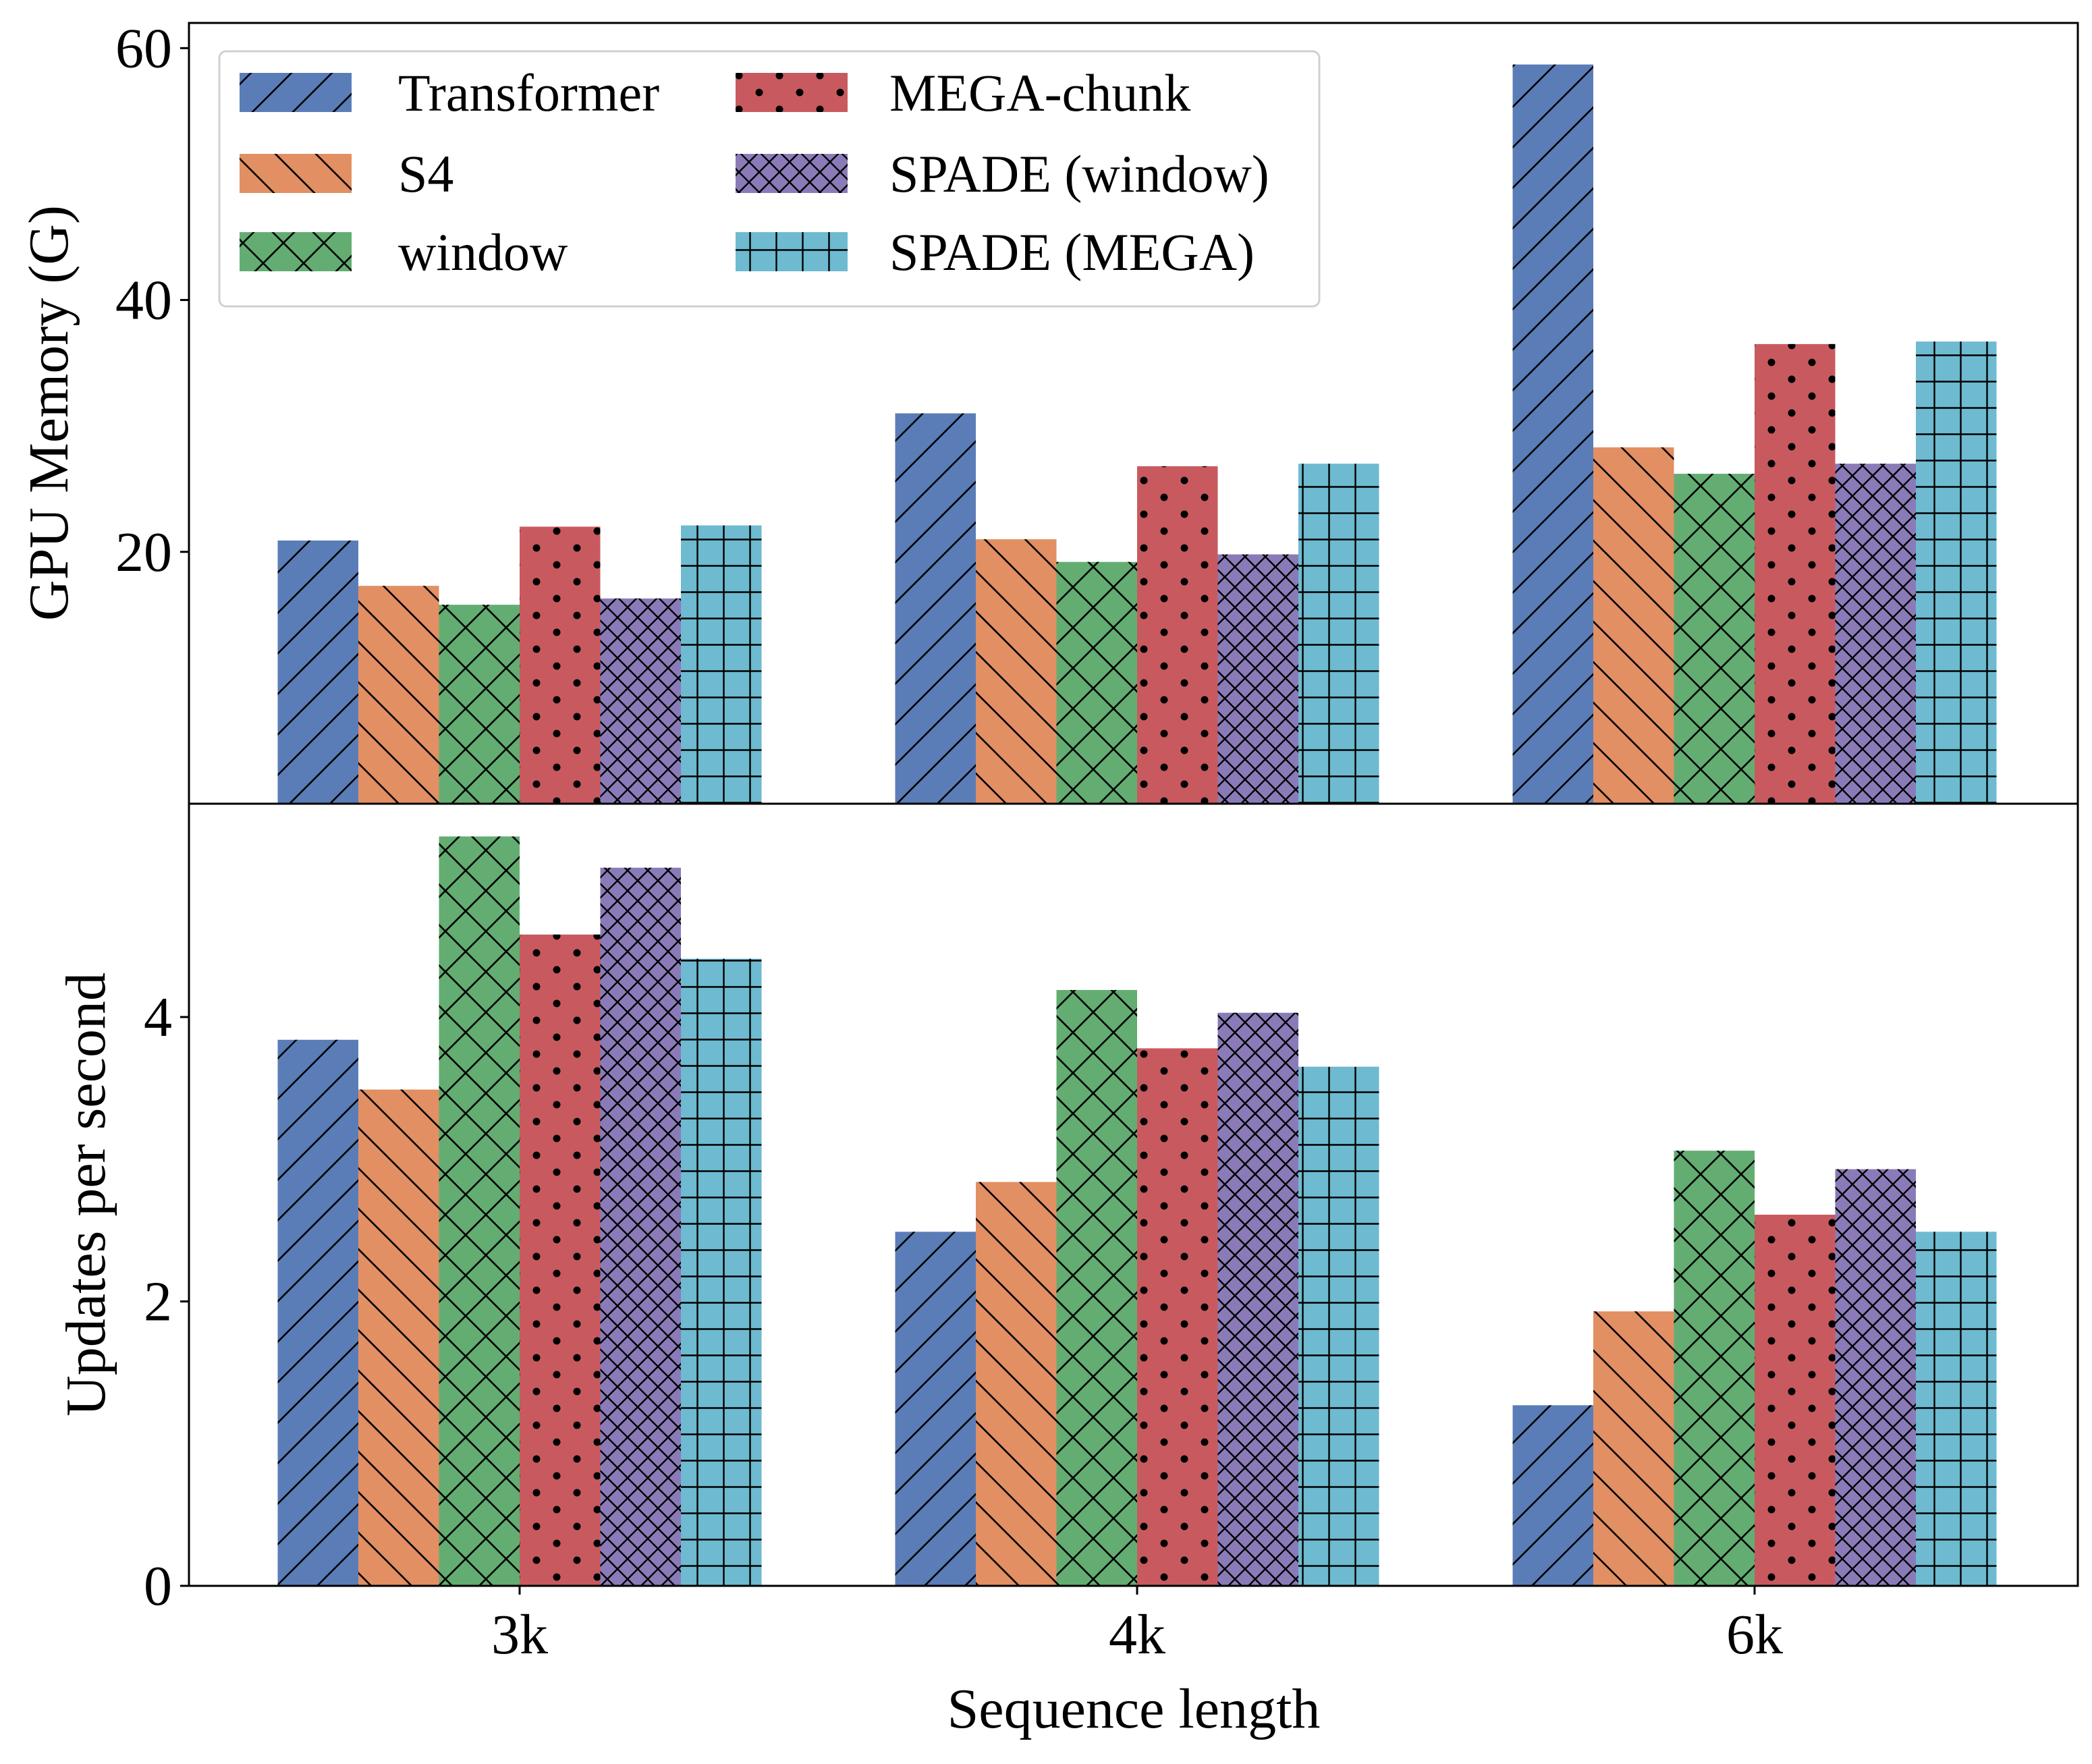 Image resolution: width=2092 pixels, height=1764 pixels. I want to click on bottom-bar-mega-chunk-6k-hatch, so click(1795, 1400).